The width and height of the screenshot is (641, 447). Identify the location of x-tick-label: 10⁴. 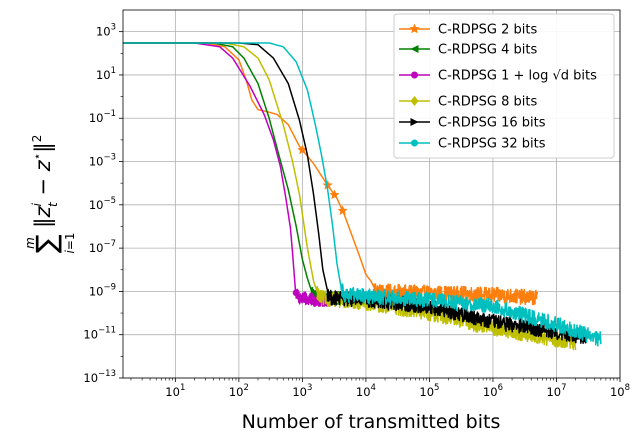
(366, 391).